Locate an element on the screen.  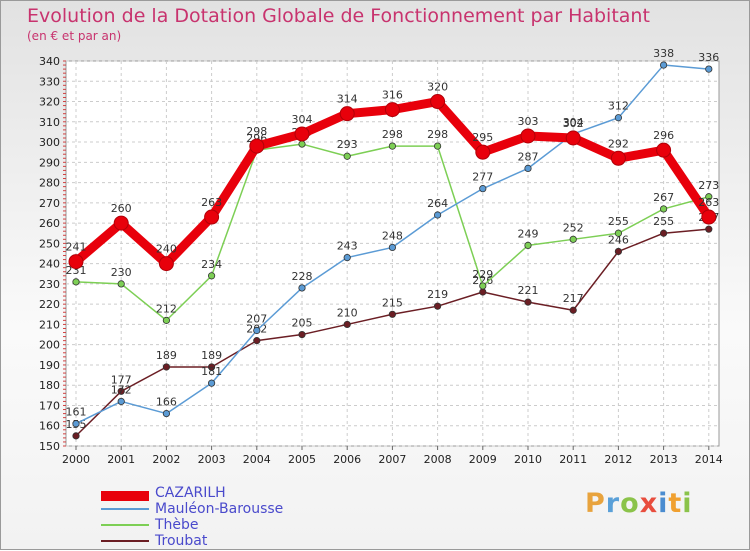
data-label-troubat-2011: 217 is located at coordinates (573, 298).